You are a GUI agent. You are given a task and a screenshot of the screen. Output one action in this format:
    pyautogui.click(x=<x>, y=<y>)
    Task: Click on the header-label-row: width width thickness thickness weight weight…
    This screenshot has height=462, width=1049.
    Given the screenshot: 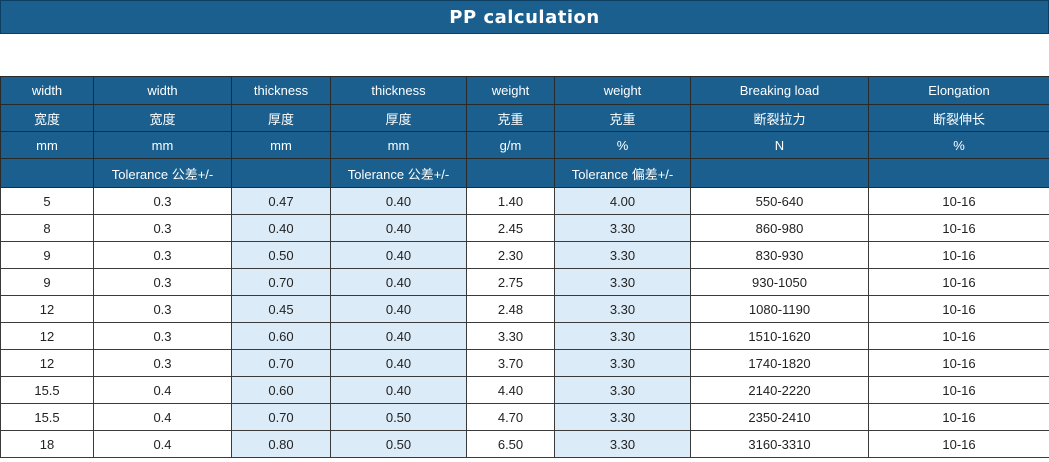 What is the action you would take?
    pyautogui.click(x=524, y=90)
    